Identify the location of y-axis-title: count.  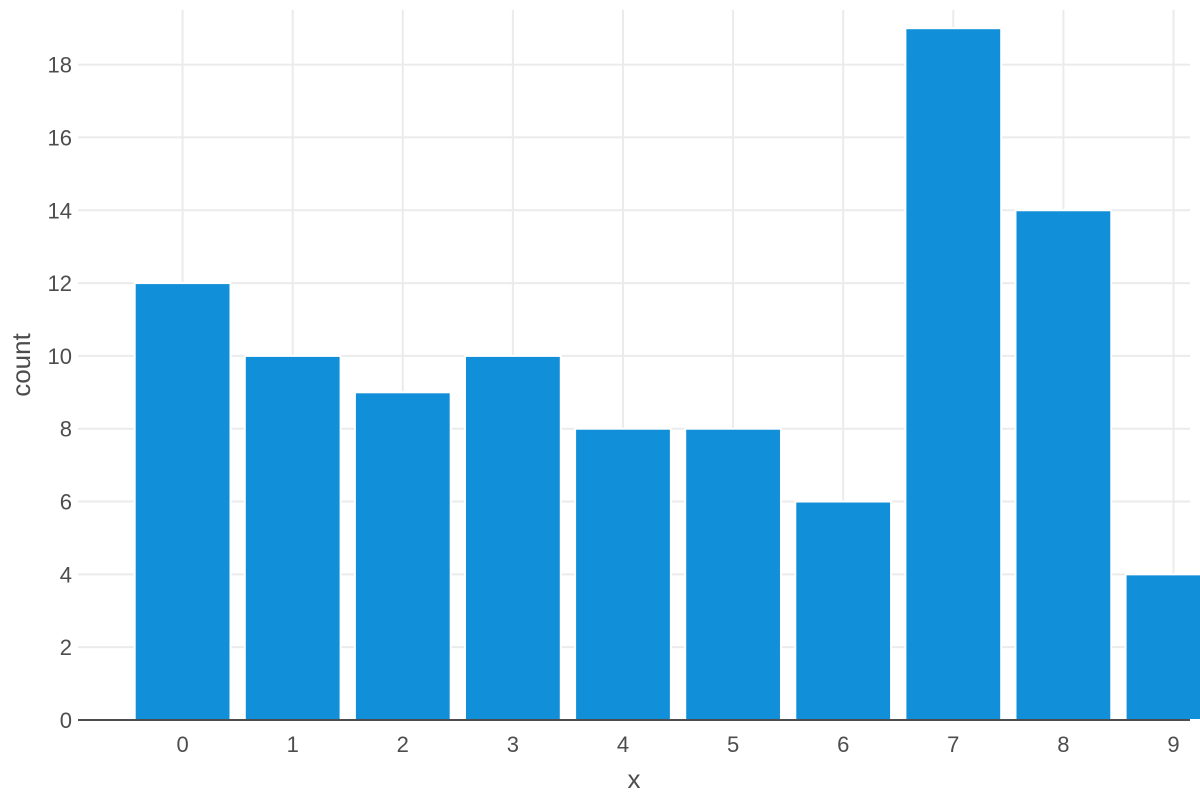
(21, 364).